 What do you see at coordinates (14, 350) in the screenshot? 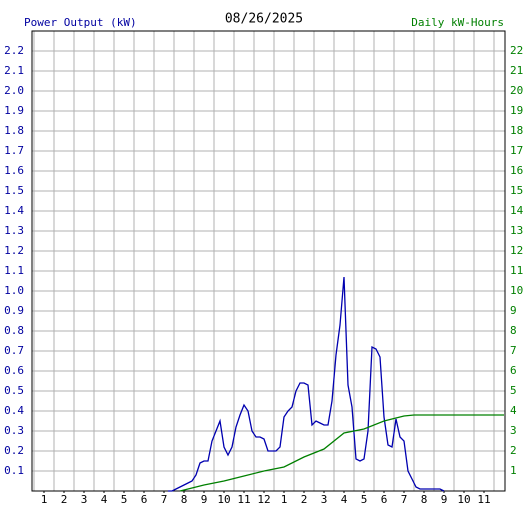
I see `y-tick-label: 0.7` at bounding box center [14, 350].